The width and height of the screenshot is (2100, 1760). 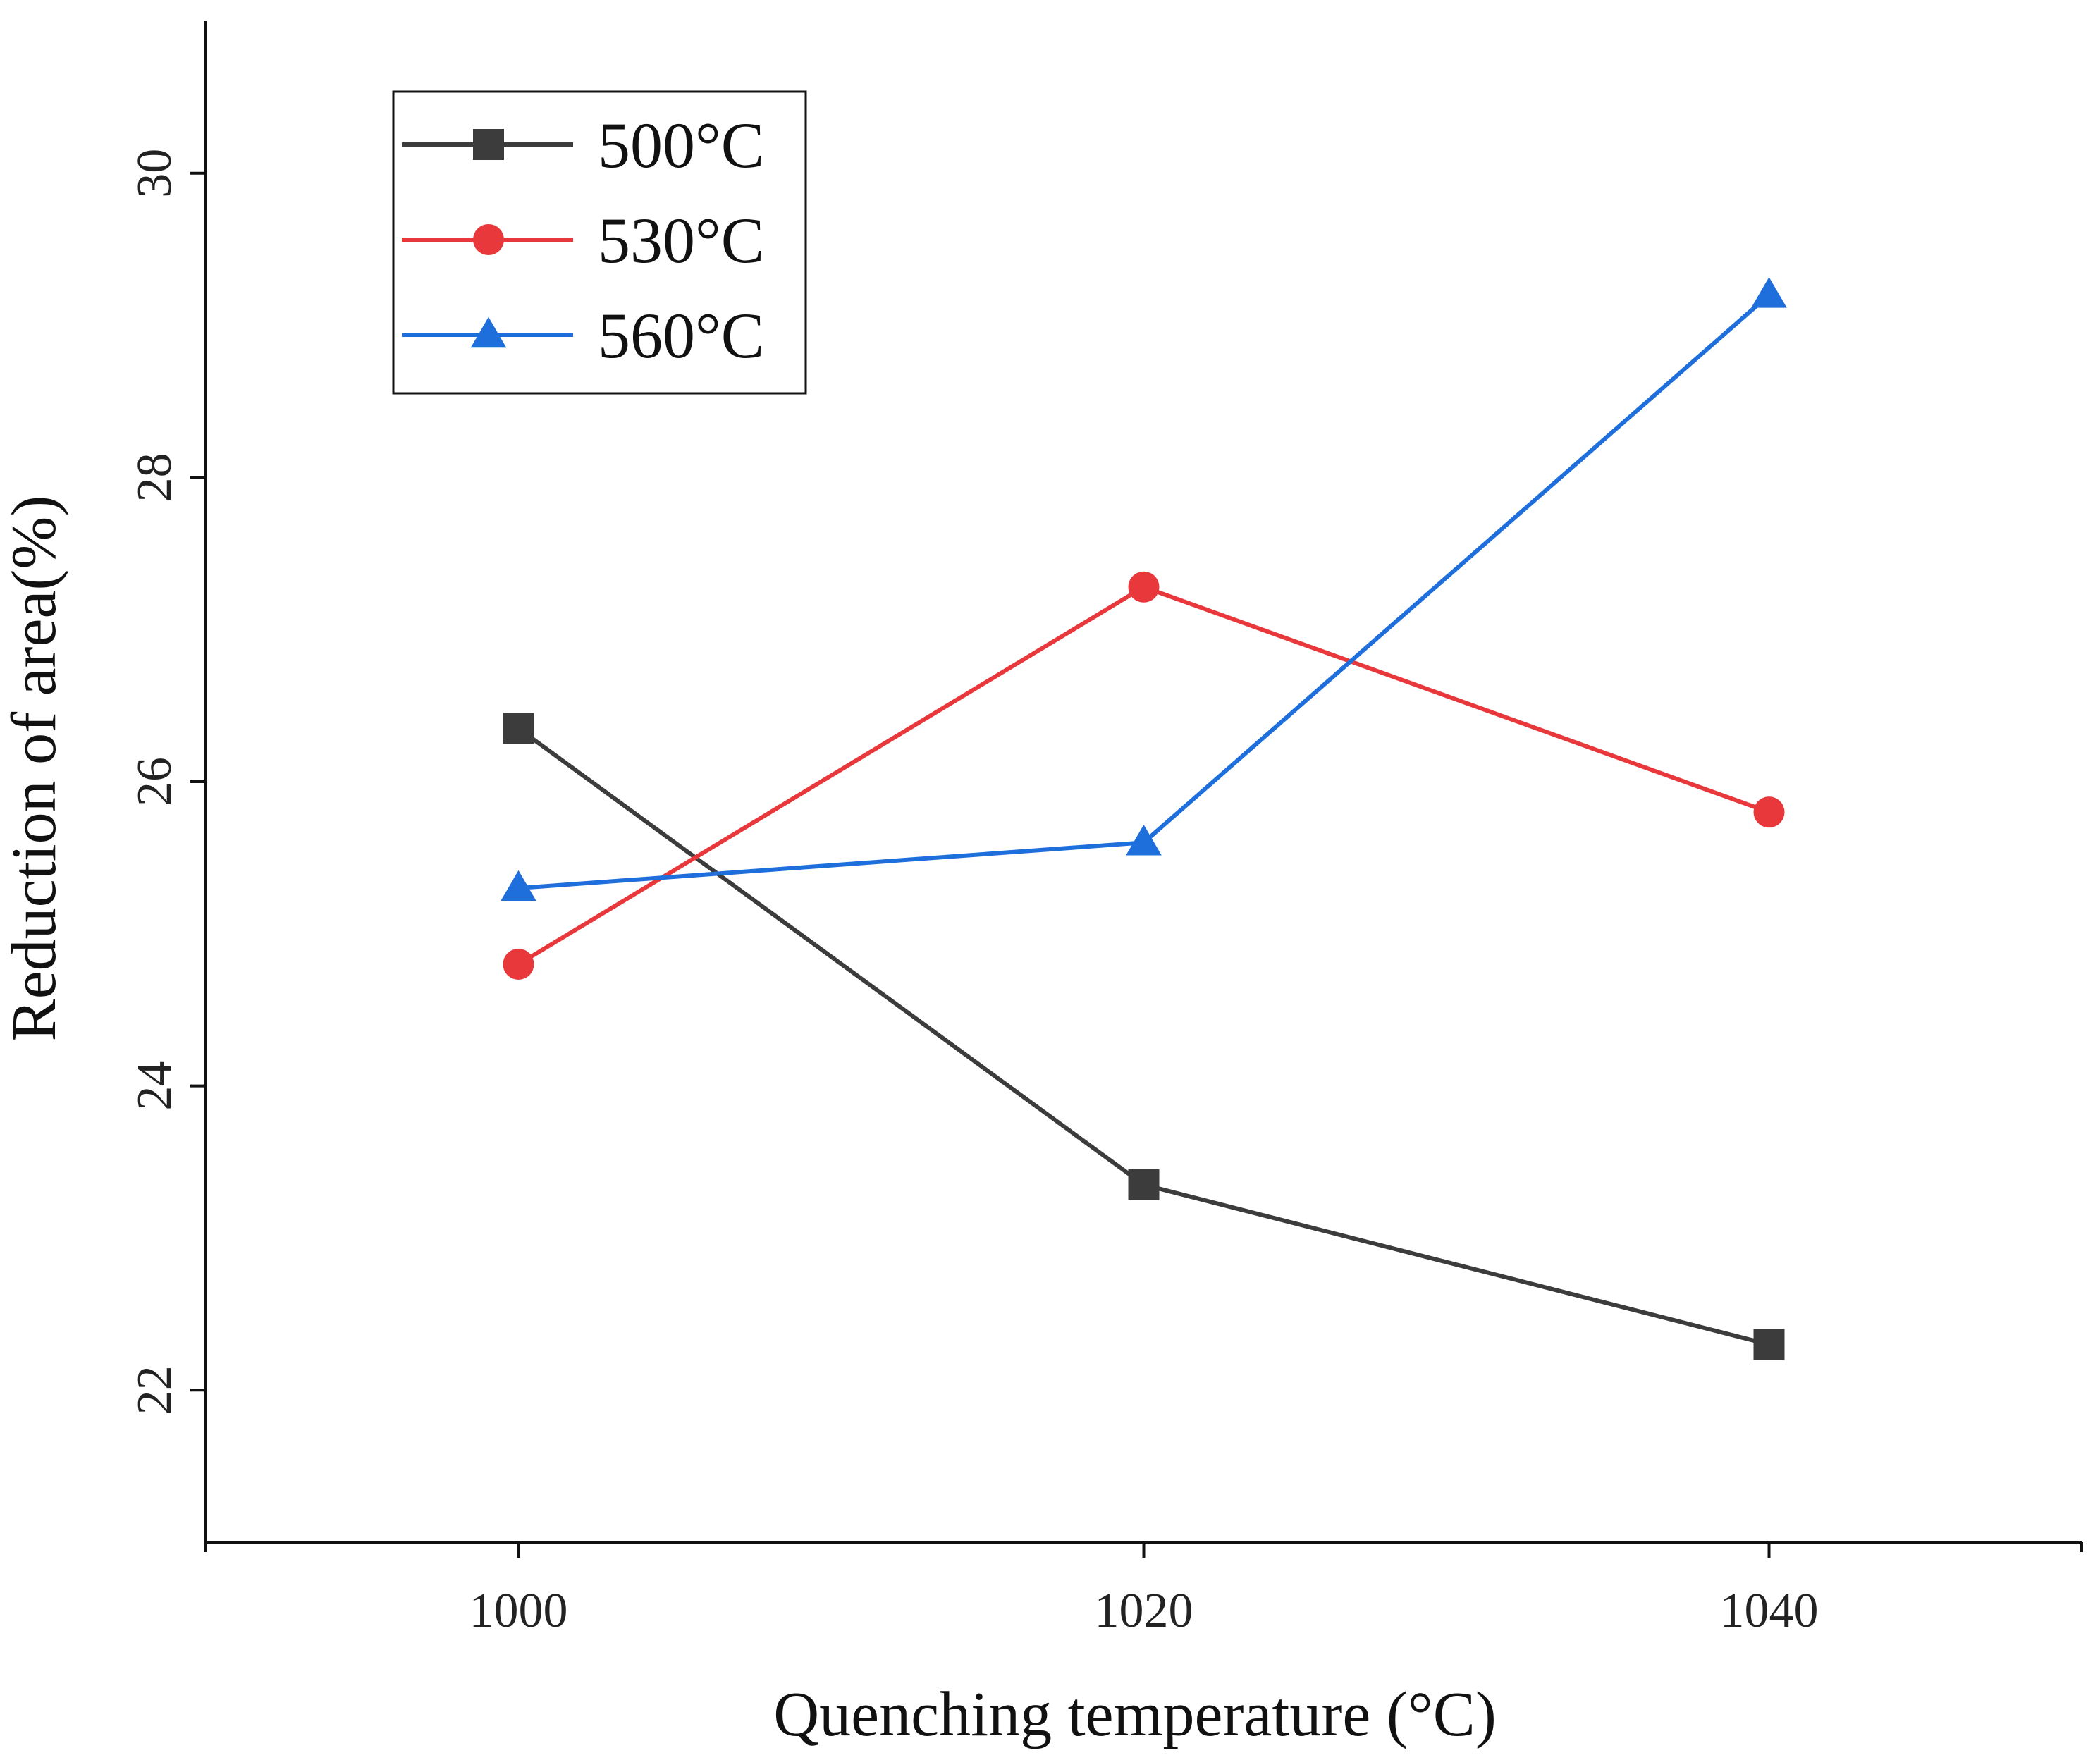 What do you see at coordinates (1135, 1715) in the screenshot?
I see `x-axis-title: Quenching temperature (°C)` at bounding box center [1135, 1715].